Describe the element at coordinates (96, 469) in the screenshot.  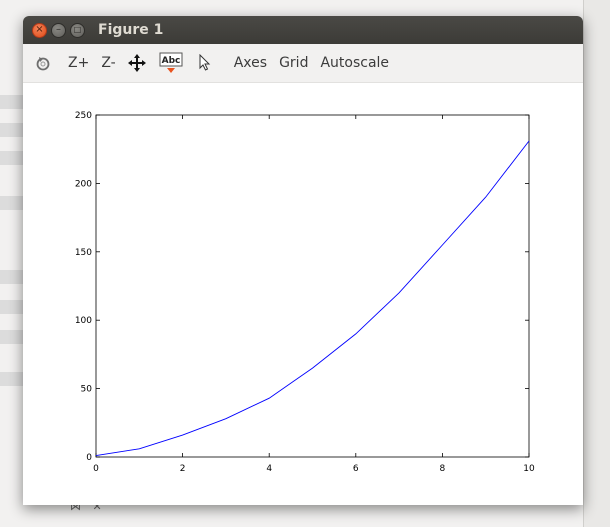
I see `x-tick-label: 0` at that location.